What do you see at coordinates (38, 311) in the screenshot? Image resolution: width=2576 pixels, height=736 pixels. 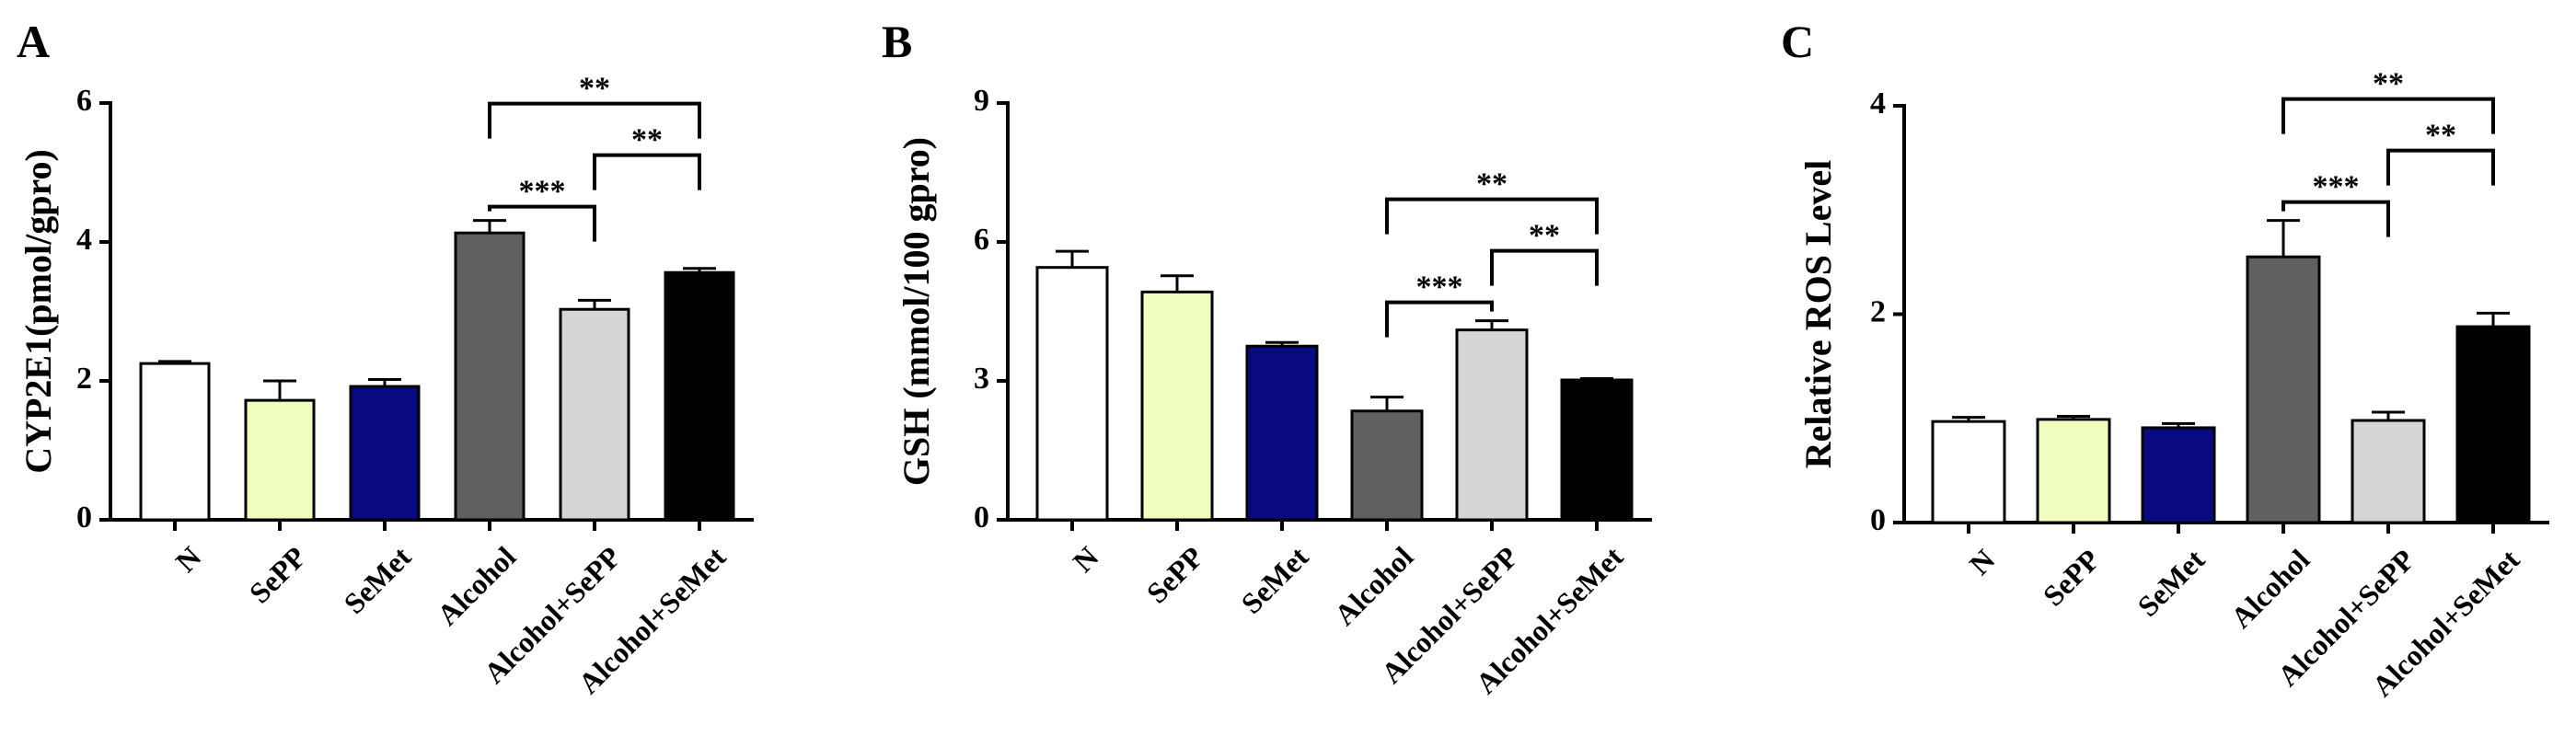 I see `y-axis-label: CYP2E1(pmol/gpro)` at bounding box center [38, 311].